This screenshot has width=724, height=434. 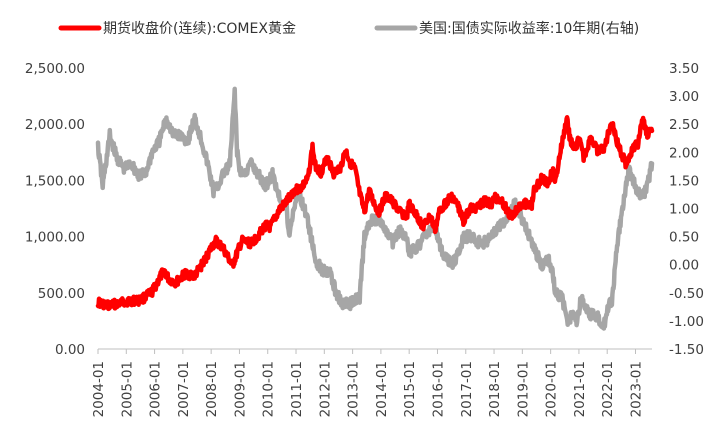 I want to click on x-tick-label: 2012-01, so click(x=325, y=389).